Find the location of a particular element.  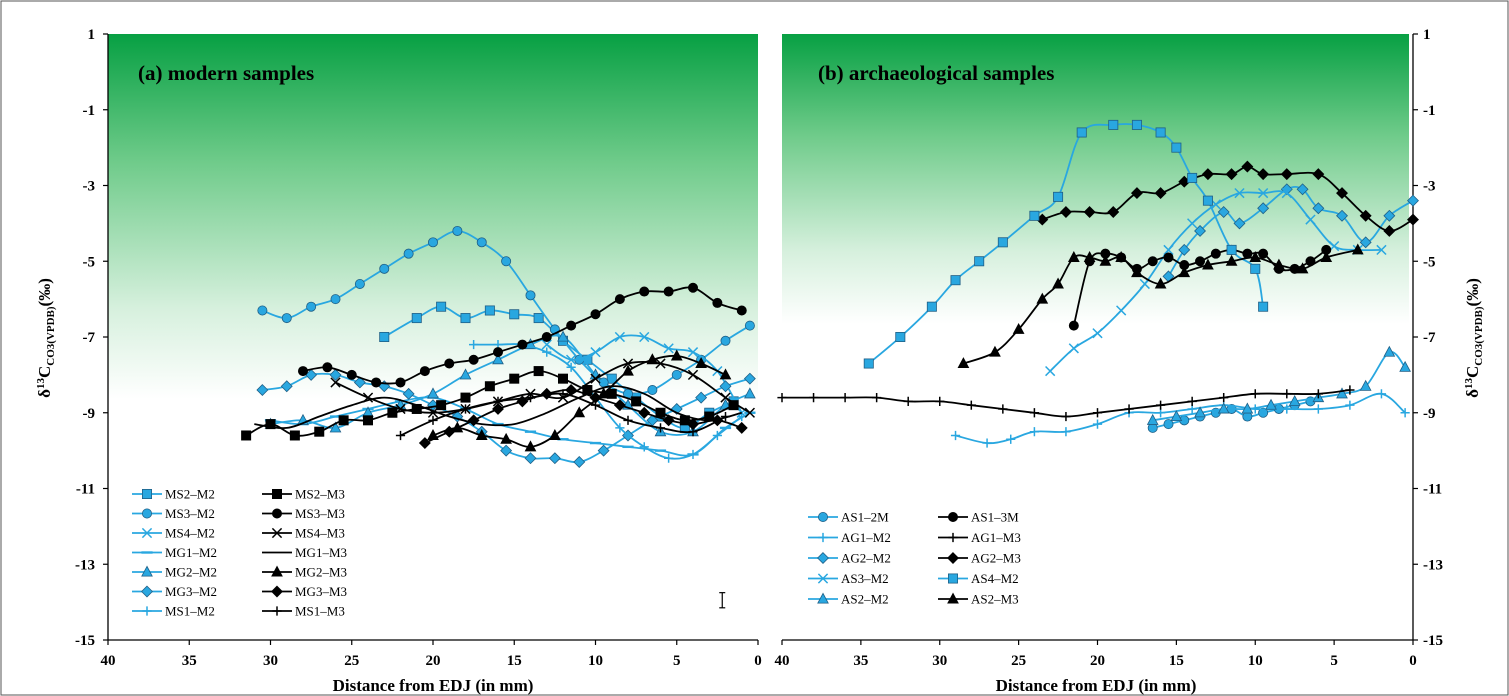

legend-label: MG1–M3 is located at coordinates (321, 552).